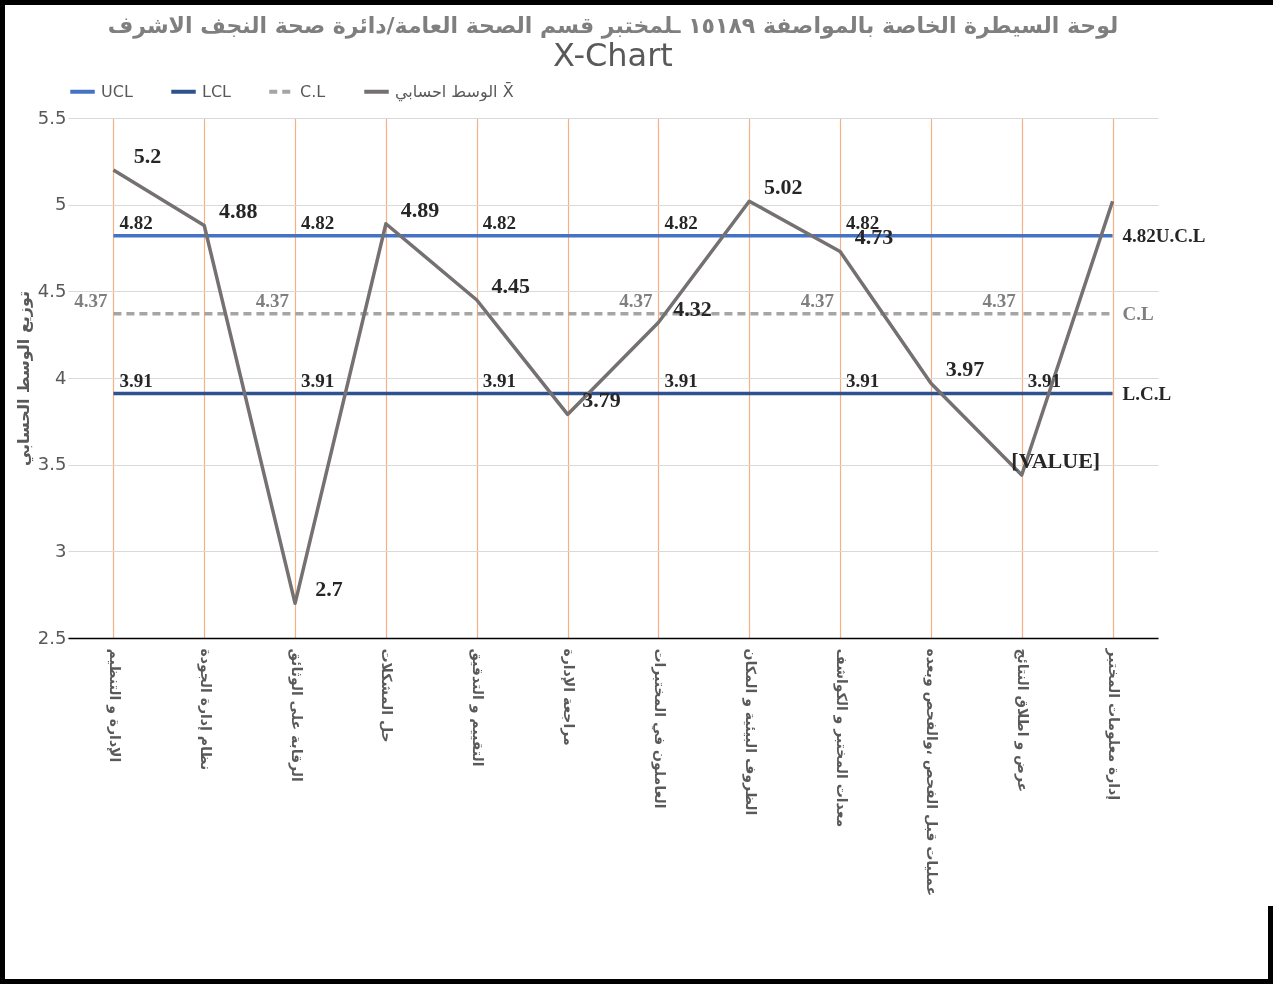 This screenshot has height=996, width=1285. What do you see at coordinates (1147, 393) in the screenshot?
I see `data-label: L.C.L` at bounding box center [1147, 393].